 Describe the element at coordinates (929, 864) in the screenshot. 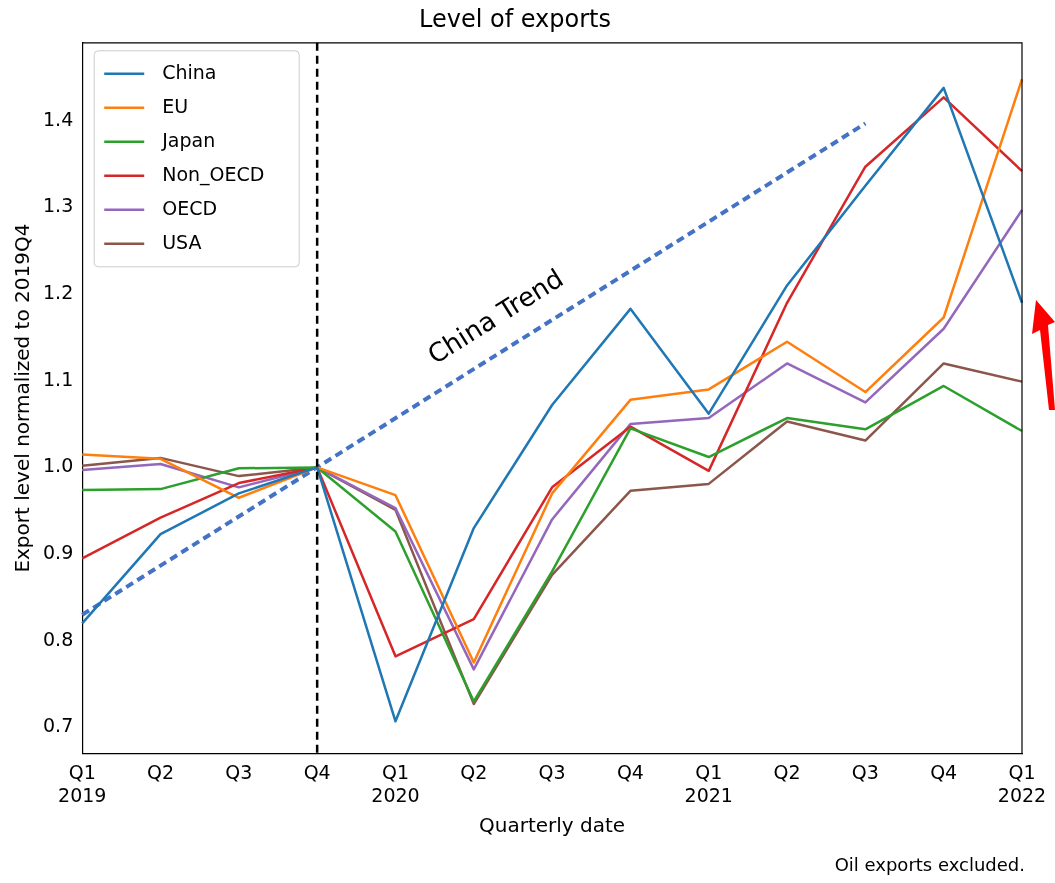

I see `text: Oil exports excluded.` at that location.